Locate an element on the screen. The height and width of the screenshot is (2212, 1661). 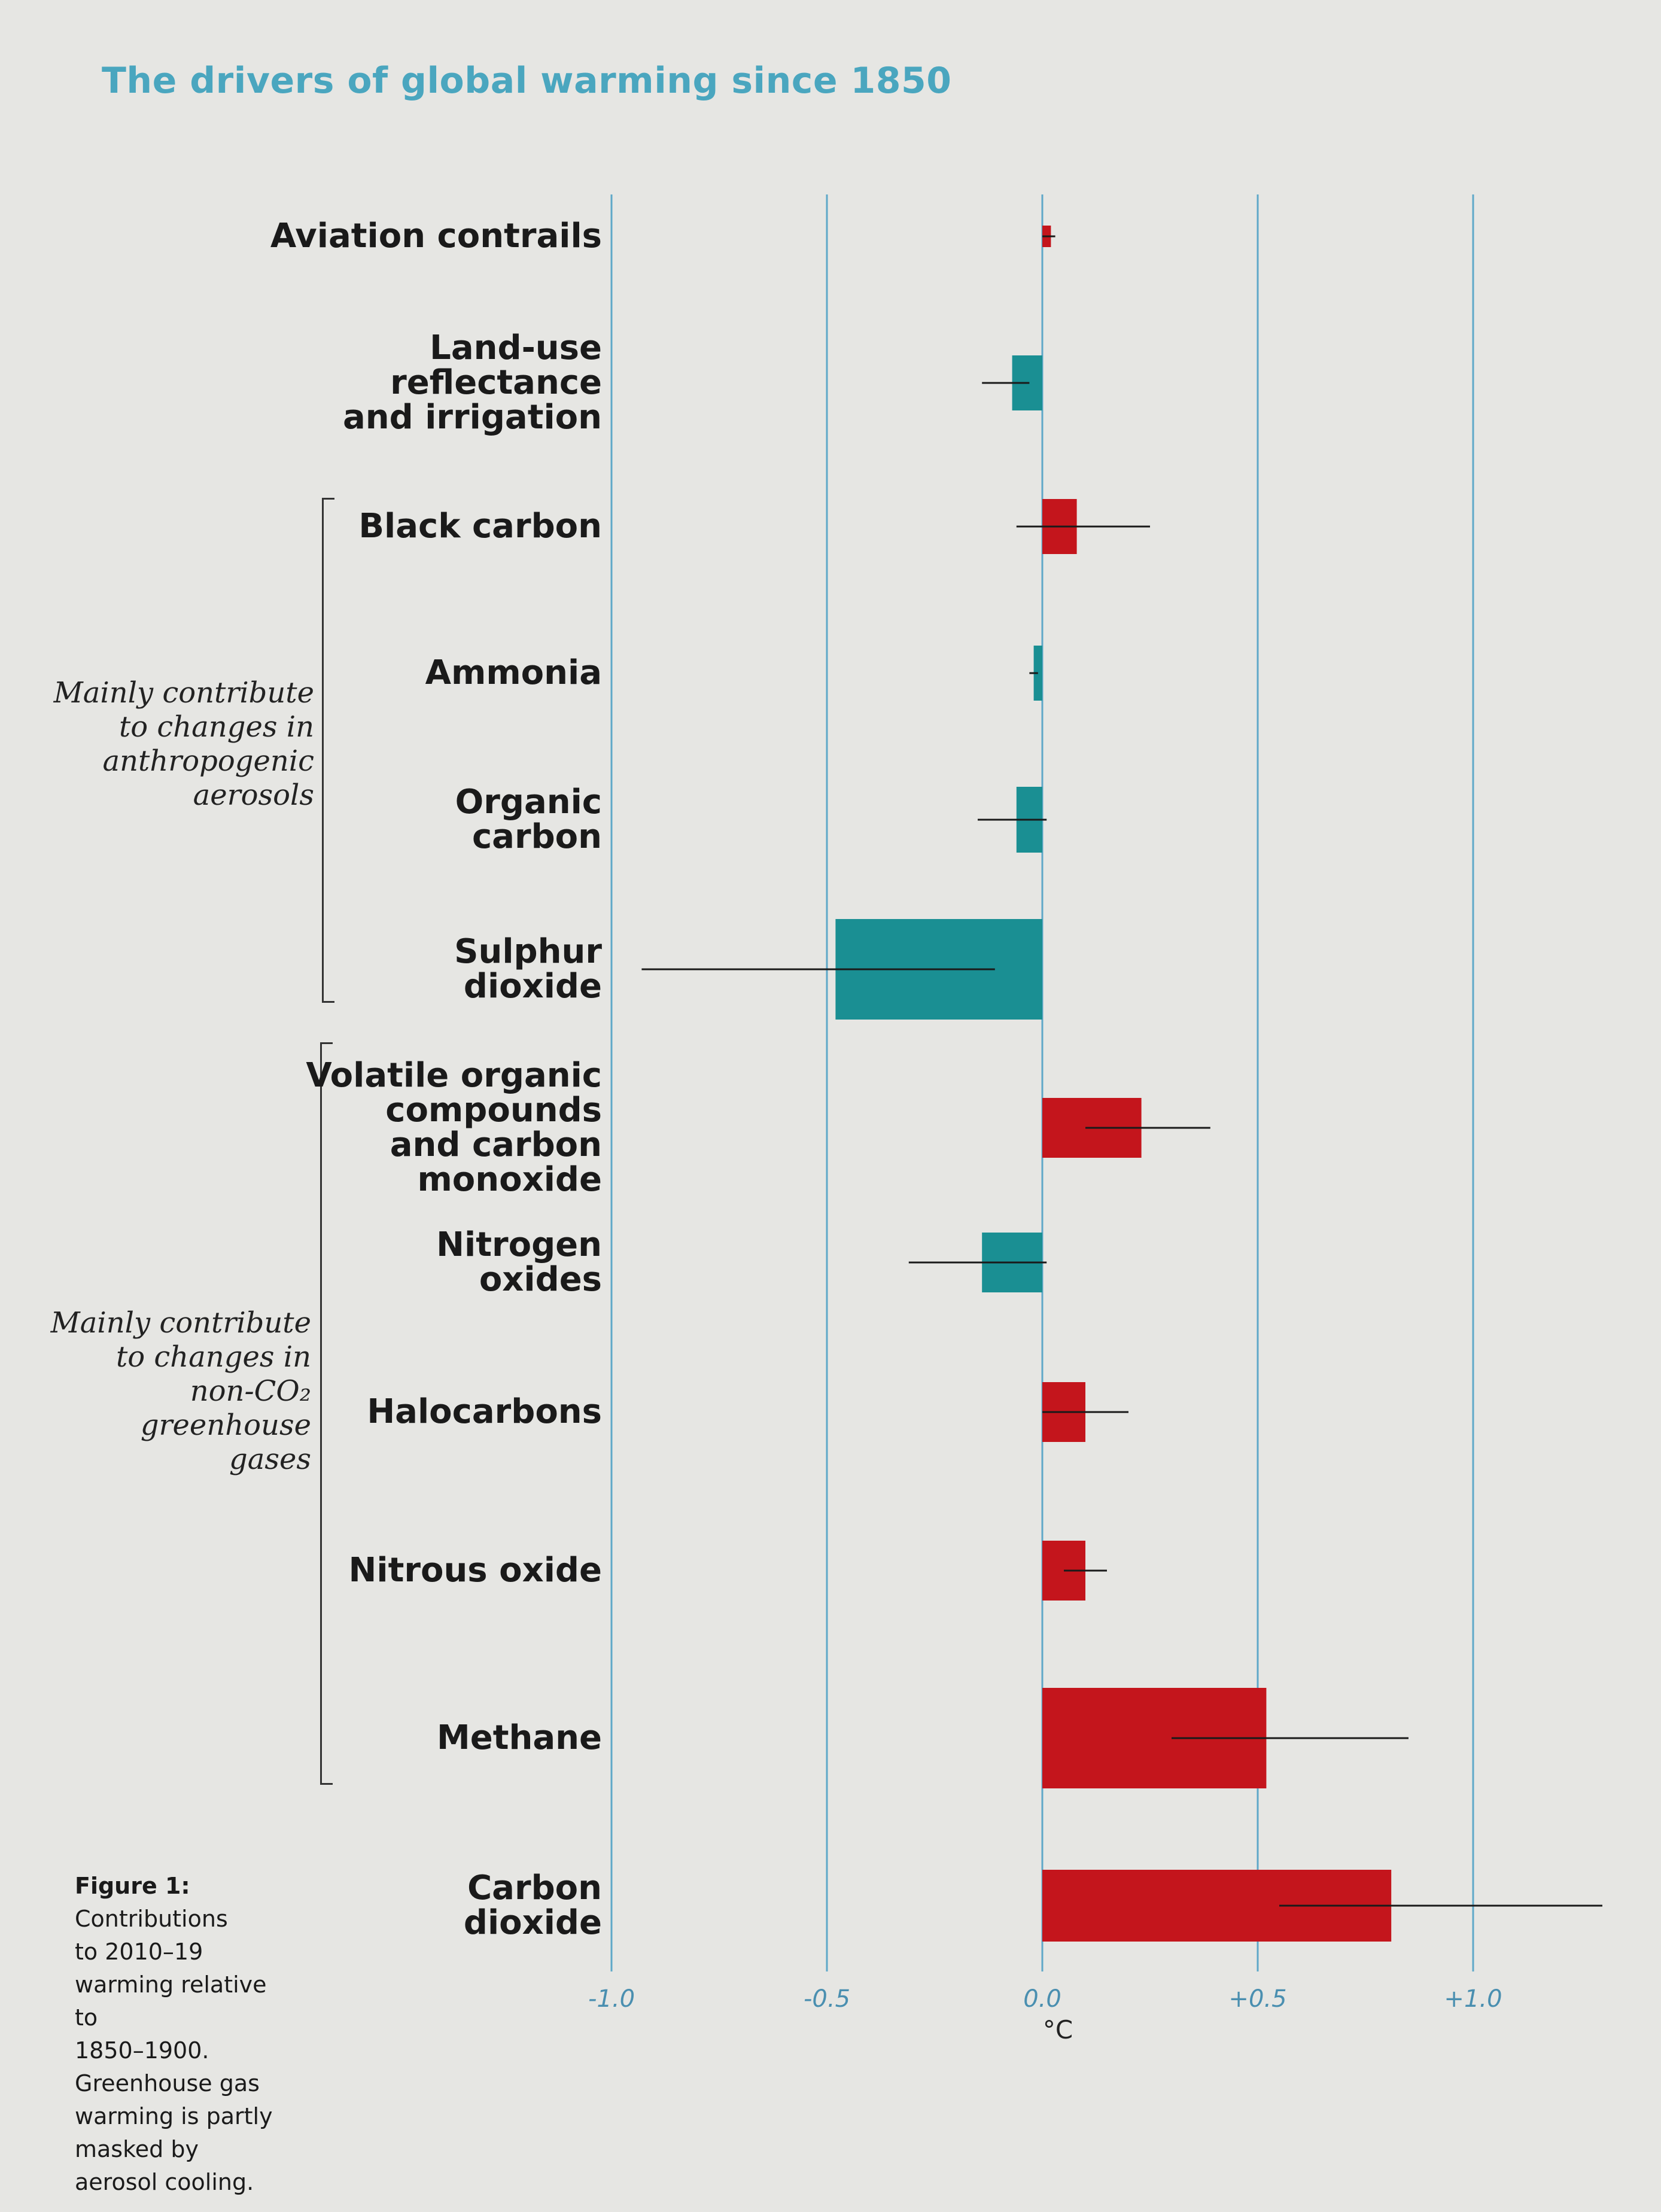
x-tick-label-1: -0.5 is located at coordinates (827, 1999).